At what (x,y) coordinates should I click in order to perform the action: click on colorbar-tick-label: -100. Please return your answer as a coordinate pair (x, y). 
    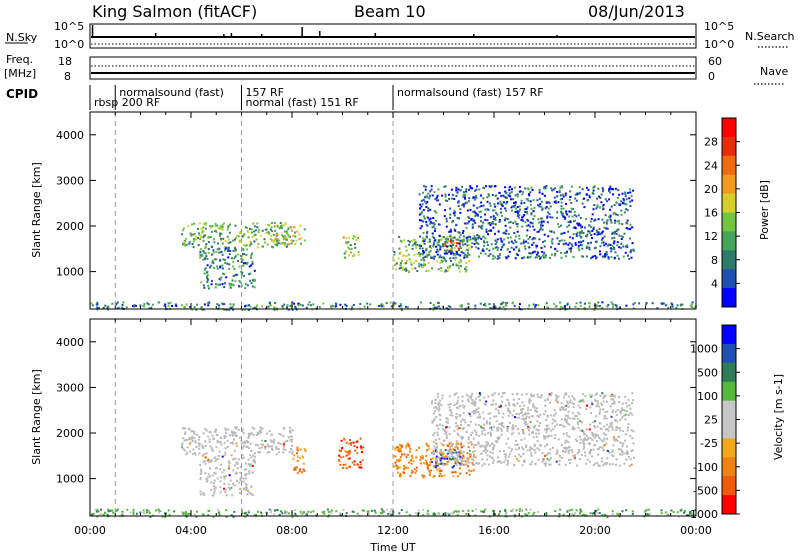
    Looking at the image, I should click on (705, 467).